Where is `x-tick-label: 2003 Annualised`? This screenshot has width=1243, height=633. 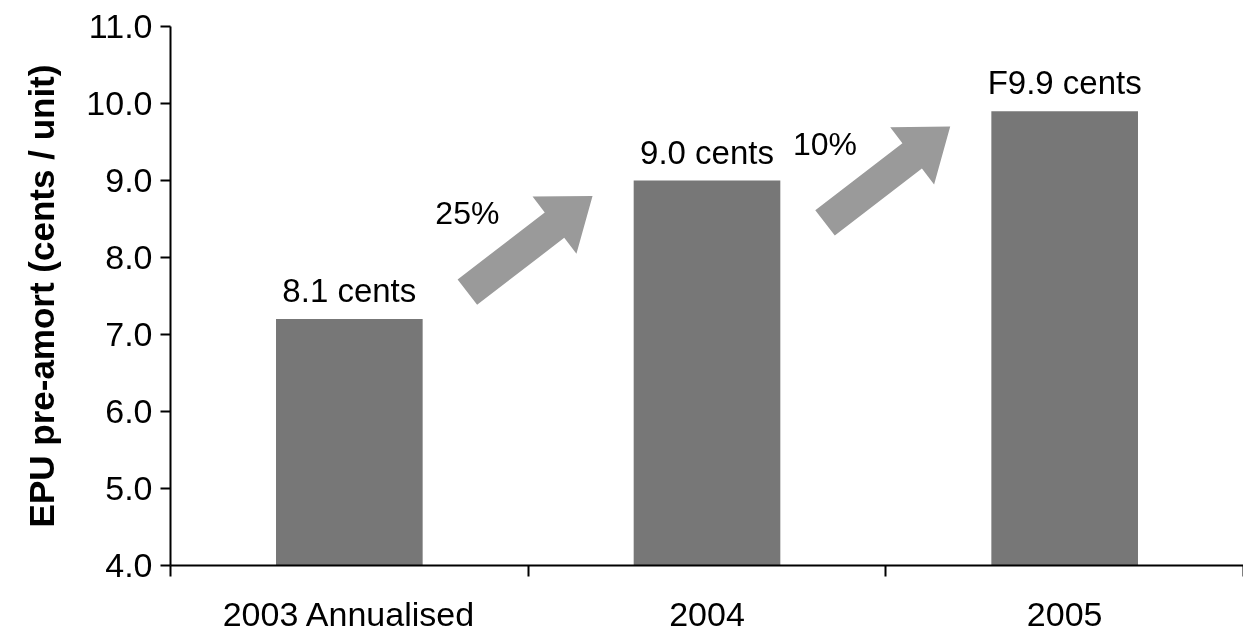 x-tick-label: 2003 Annualised is located at coordinates (348, 613).